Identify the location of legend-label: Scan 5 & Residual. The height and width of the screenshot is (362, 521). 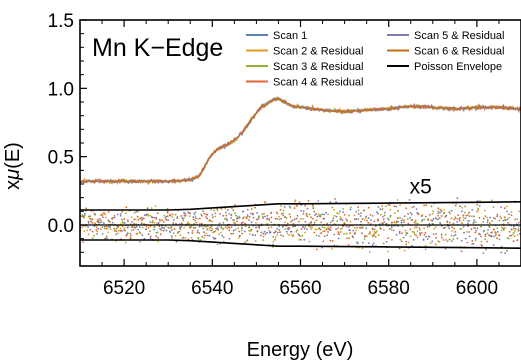
(459, 36).